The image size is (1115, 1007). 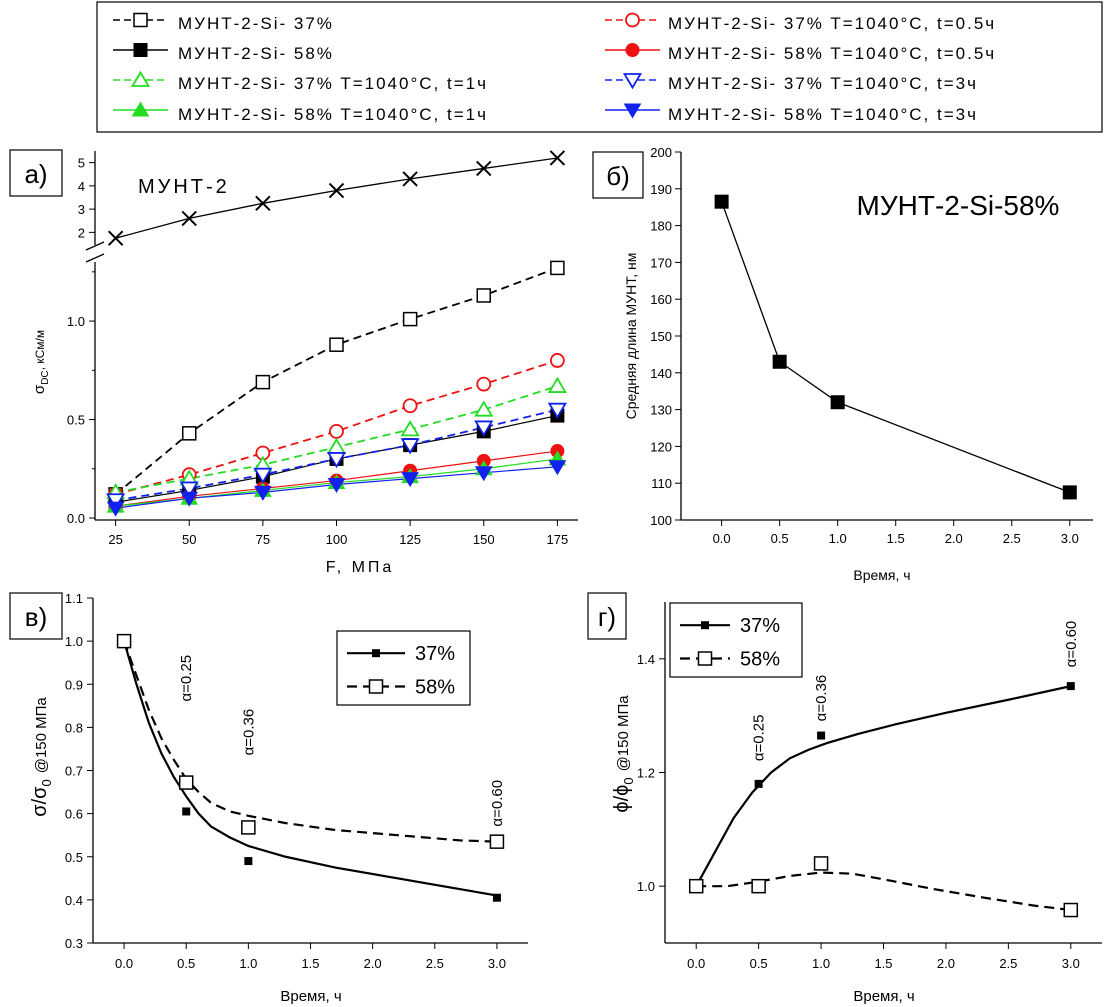 What do you see at coordinates (958, 205) in the screenshot?
I see `panel-b-annotation: МУНТ-2-Si-58%` at bounding box center [958, 205].